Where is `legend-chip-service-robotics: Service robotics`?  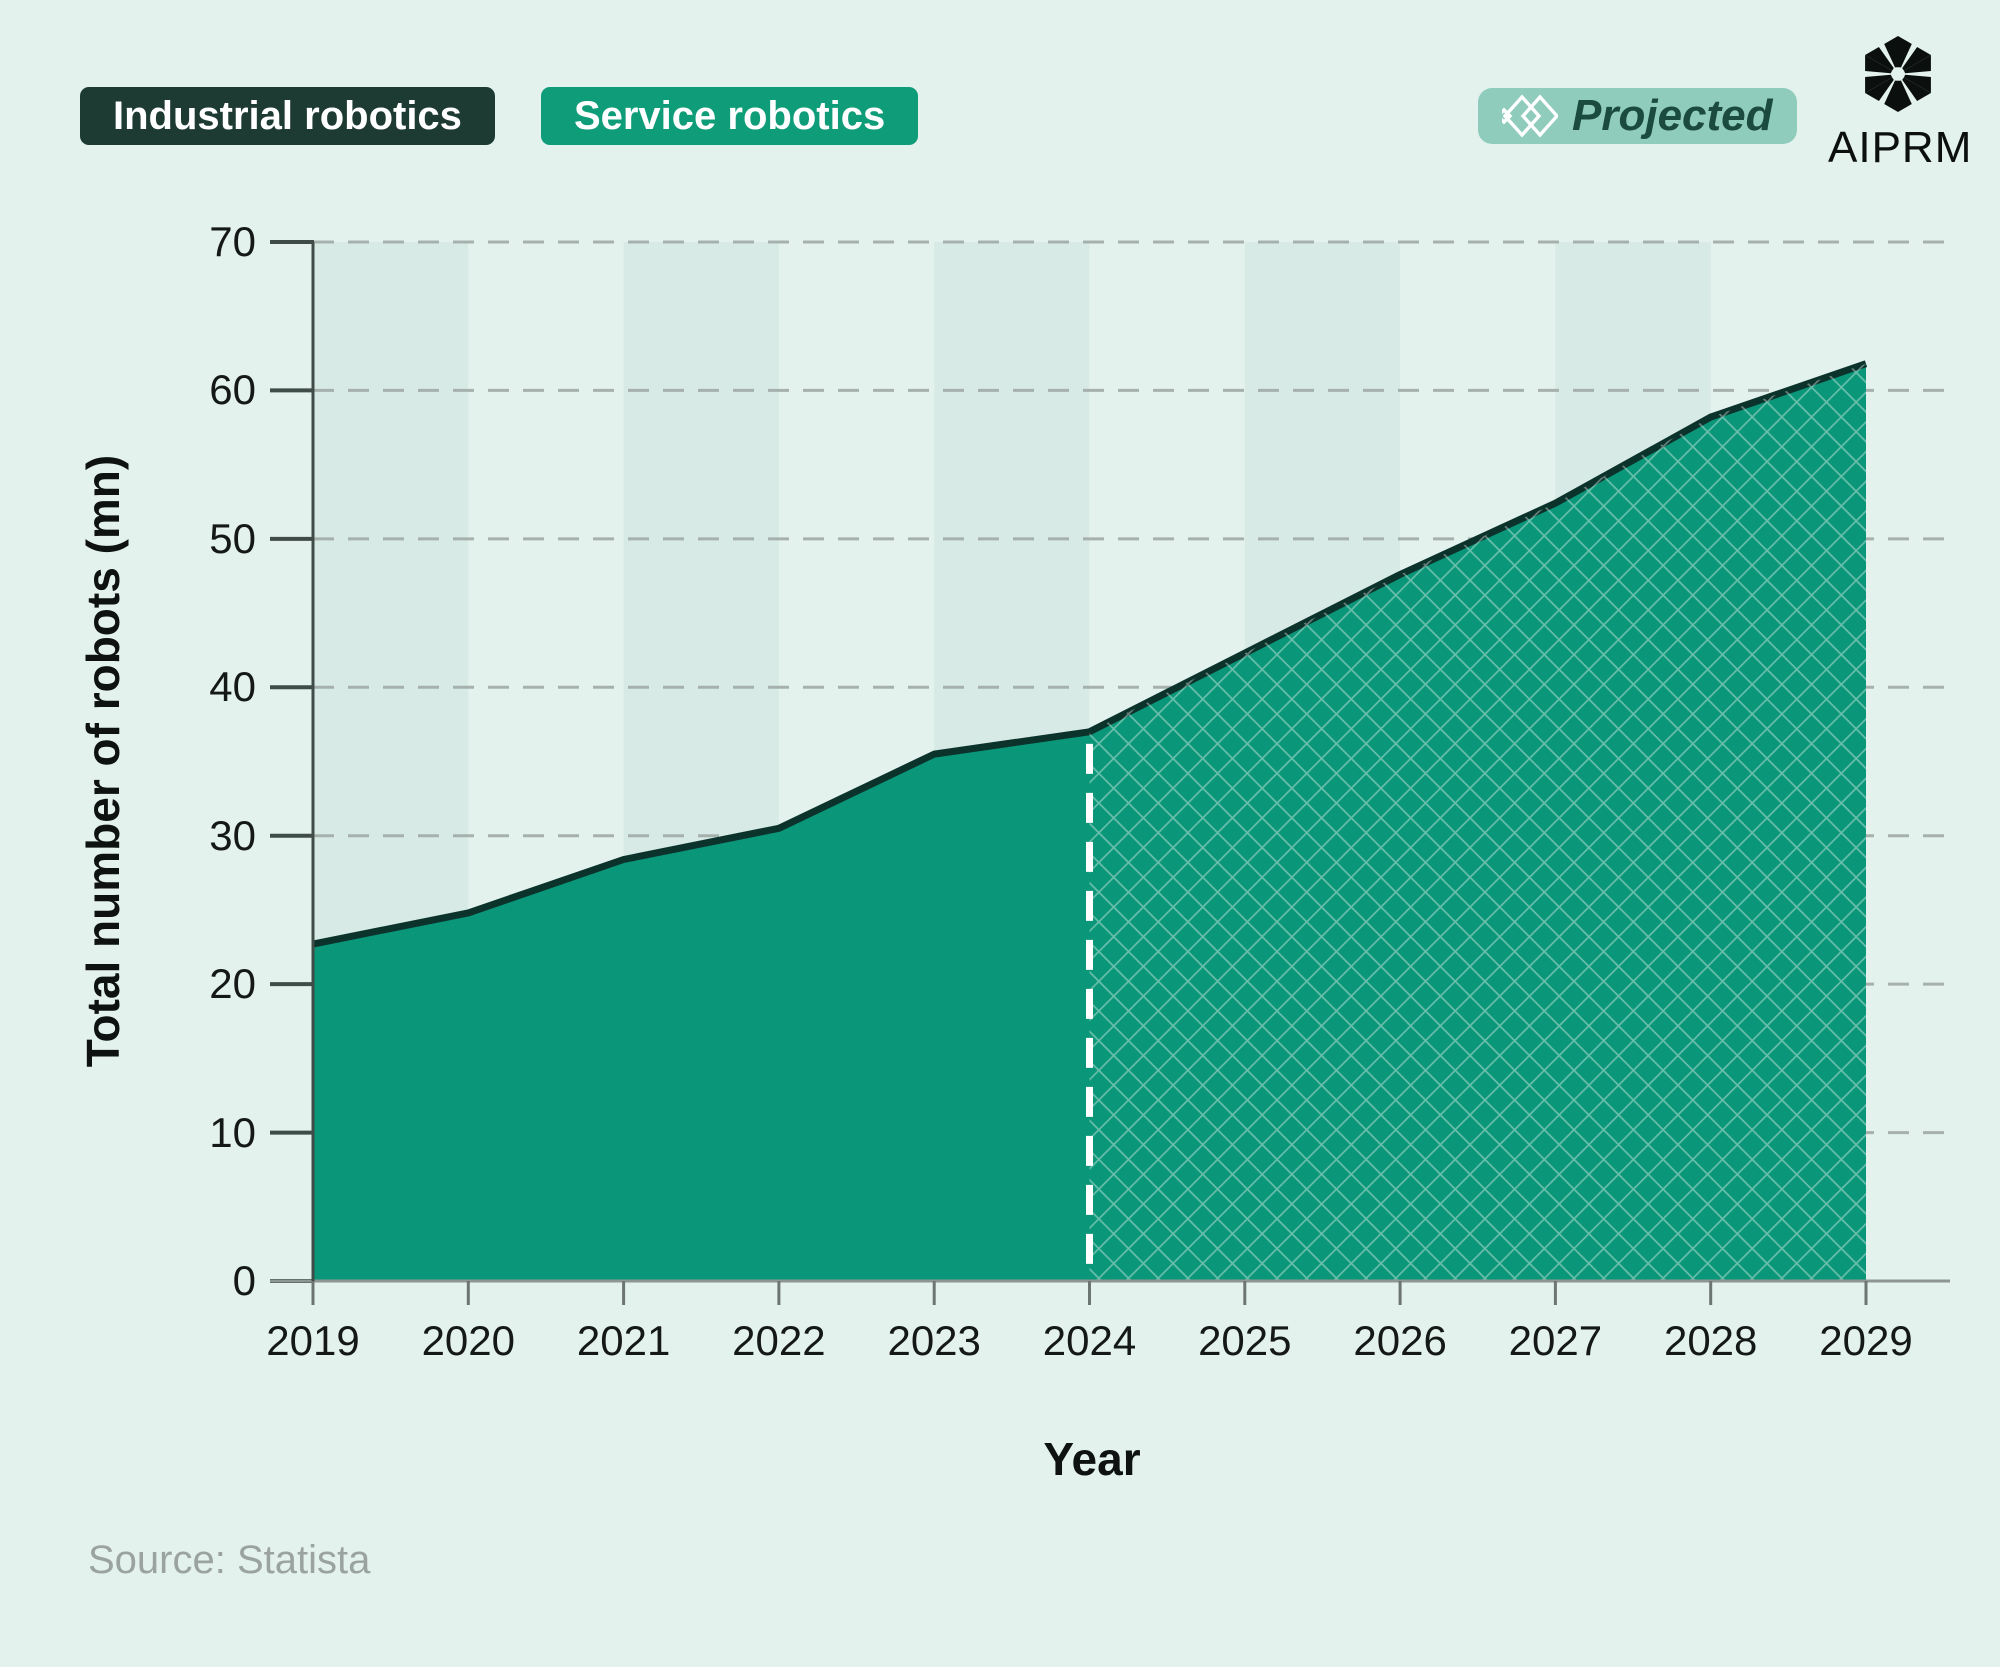 legend-chip-service-robotics: Service robotics is located at coordinates (729, 116).